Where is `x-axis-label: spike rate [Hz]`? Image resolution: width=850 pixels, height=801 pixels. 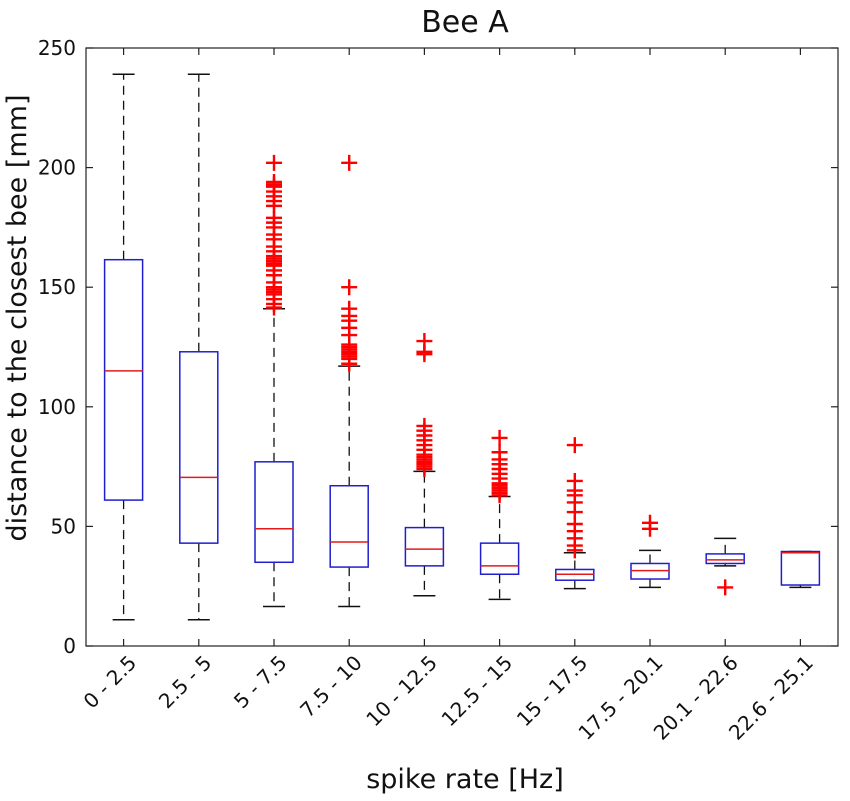 x-axis-label: spike rate [Hz] is located at coordinates (465, 779).